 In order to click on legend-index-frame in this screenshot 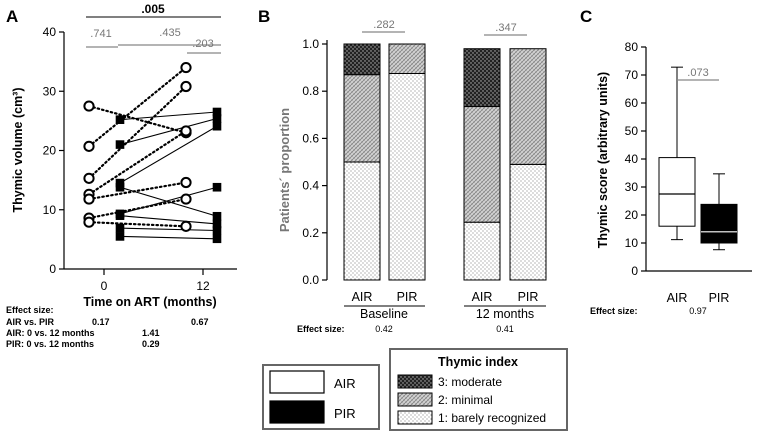, I will do `click(478, 389)`.